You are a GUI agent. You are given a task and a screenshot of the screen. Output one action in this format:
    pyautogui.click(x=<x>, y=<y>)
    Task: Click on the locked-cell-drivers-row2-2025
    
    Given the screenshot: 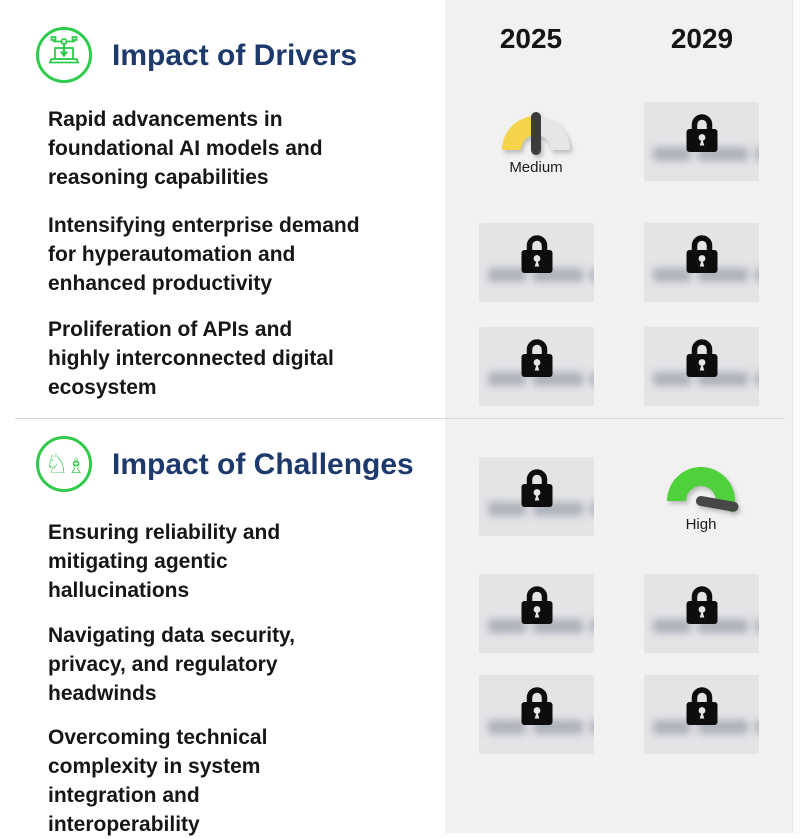 What is the action you would take?
    pyautogui.click(x=536, y=262)
    